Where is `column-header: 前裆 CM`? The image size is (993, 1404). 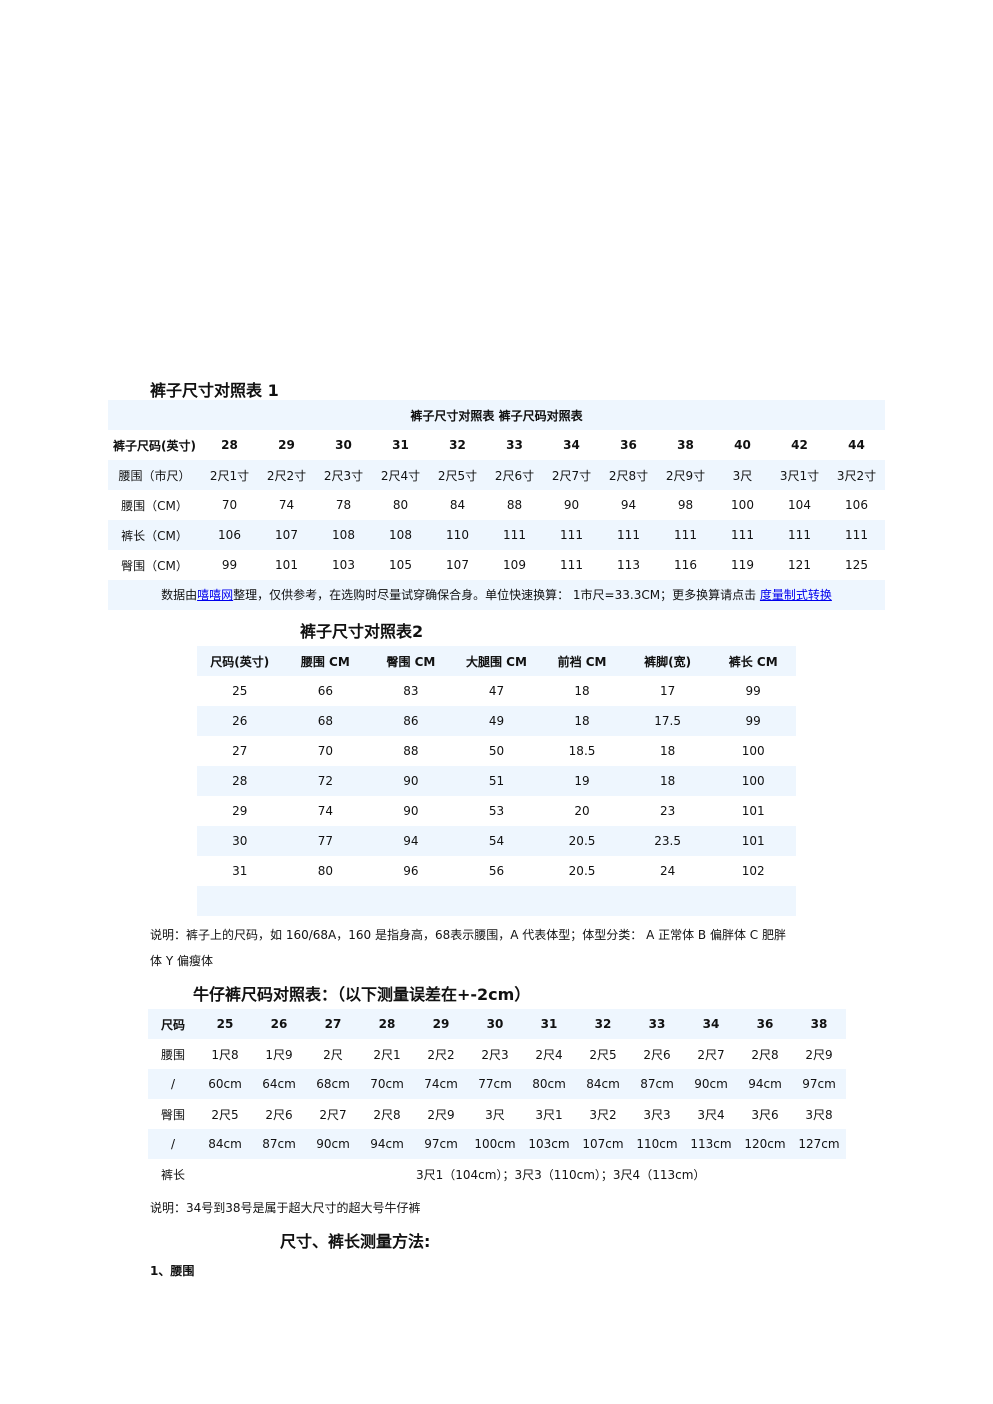
column-header: 前裆 CM is located at coordinates (582, 661).